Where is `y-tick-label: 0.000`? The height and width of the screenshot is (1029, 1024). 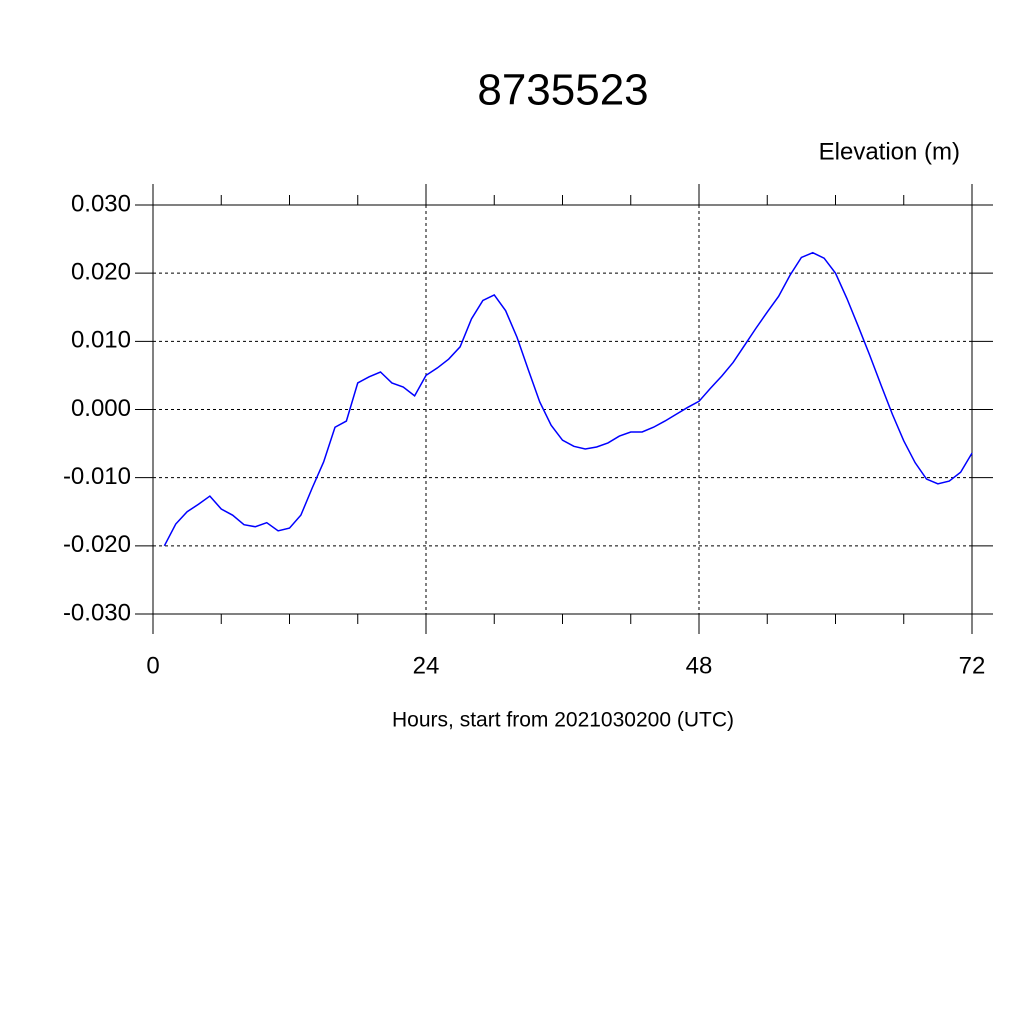 y-tick-label: 0.000 is located at coordinates (101, 408).